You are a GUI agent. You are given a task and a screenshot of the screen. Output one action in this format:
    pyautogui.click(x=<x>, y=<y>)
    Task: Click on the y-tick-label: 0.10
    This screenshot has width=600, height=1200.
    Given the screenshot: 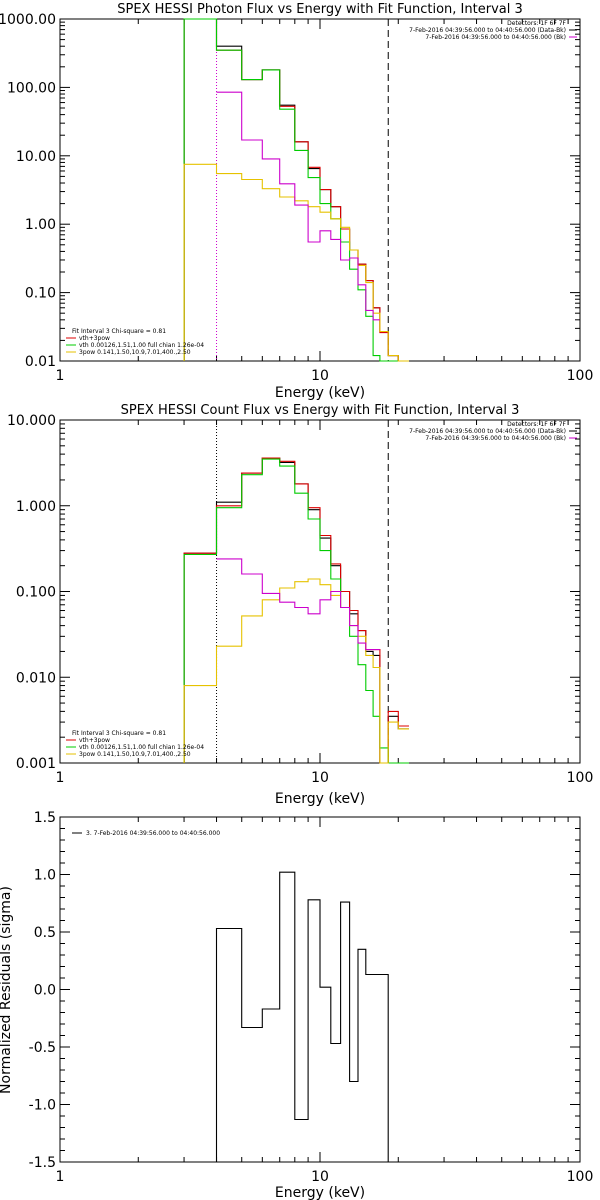 What is the action you would take?
    pyautogui.click(x=40, y=294)
    